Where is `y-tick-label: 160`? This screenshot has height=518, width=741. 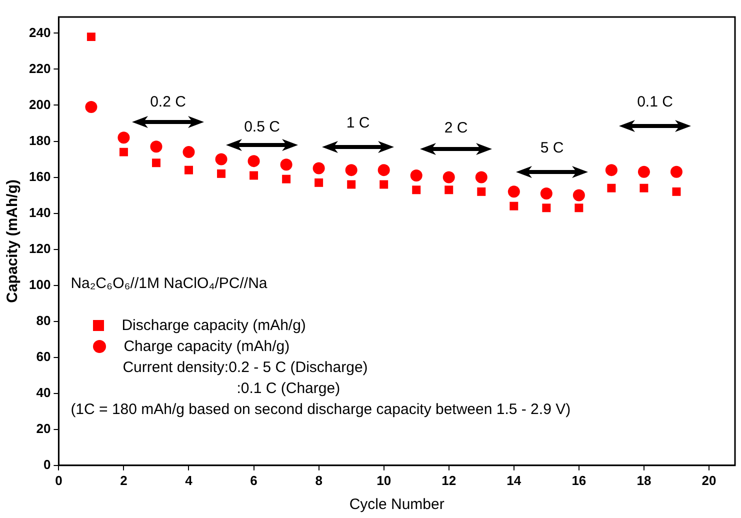
y-tick-label: 160 is located at coordinates (39, 176).